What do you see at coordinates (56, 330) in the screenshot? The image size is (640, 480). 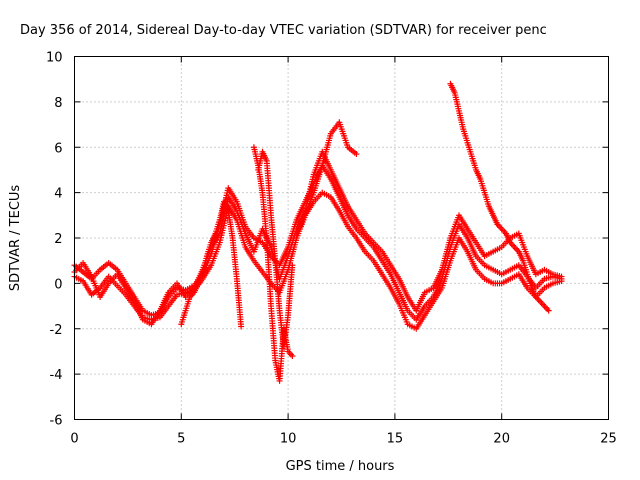 I see `y-tick-label: -2` at bounding box center [56, 330].